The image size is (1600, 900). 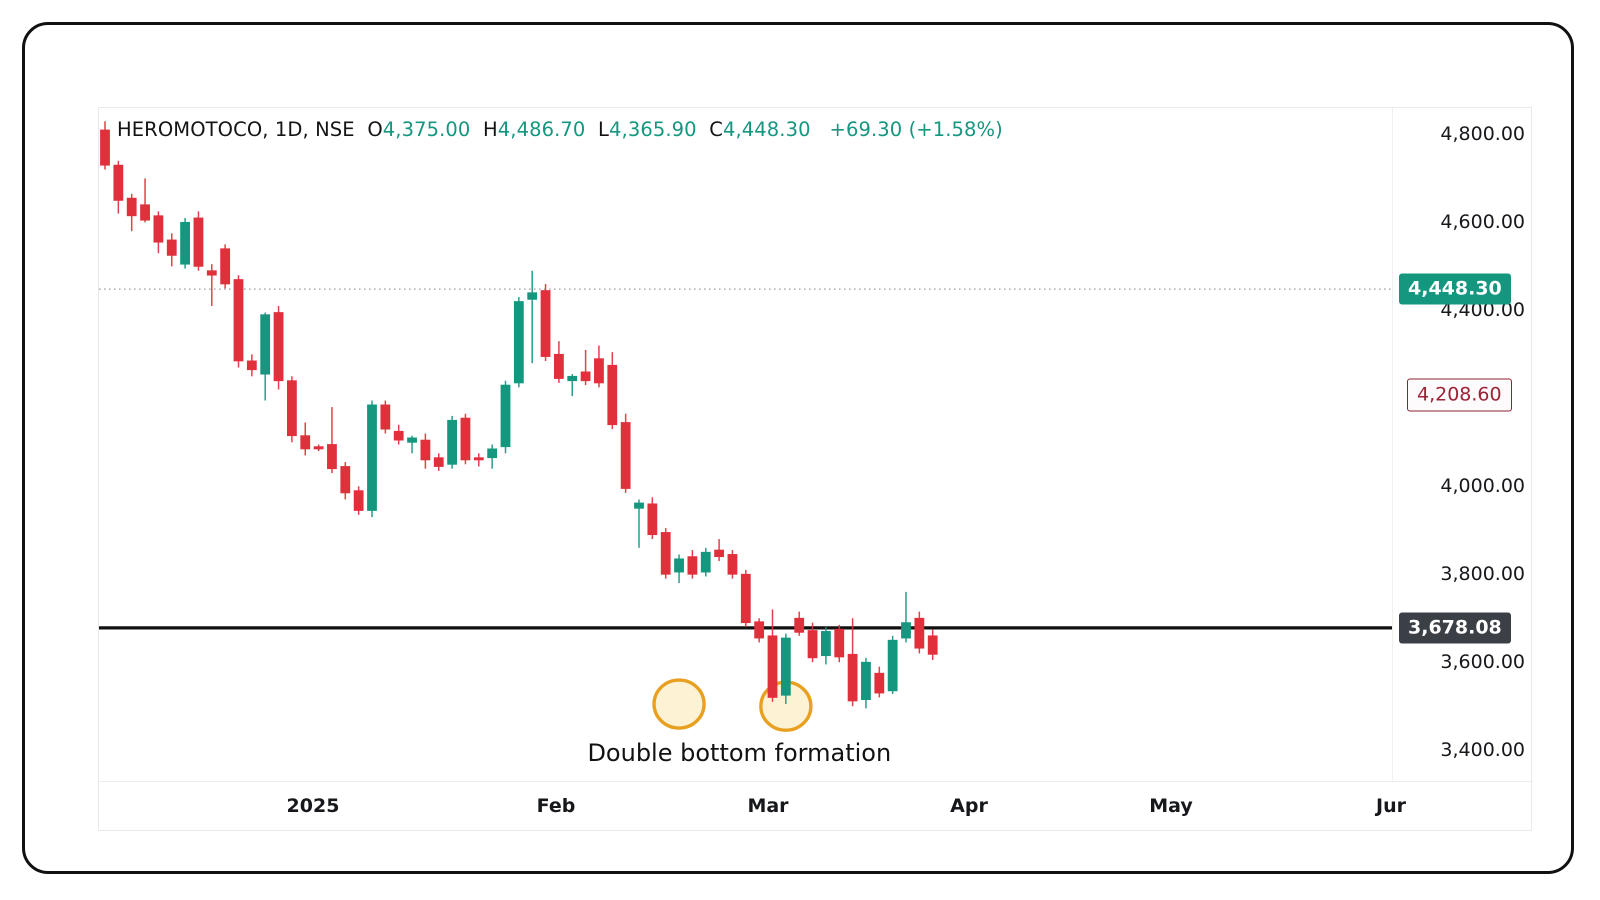 What do you see at coordinates (1482, 134) in the screenshot?
I see `price-tick: 4,800.00` at bounding box center [1482, 134].